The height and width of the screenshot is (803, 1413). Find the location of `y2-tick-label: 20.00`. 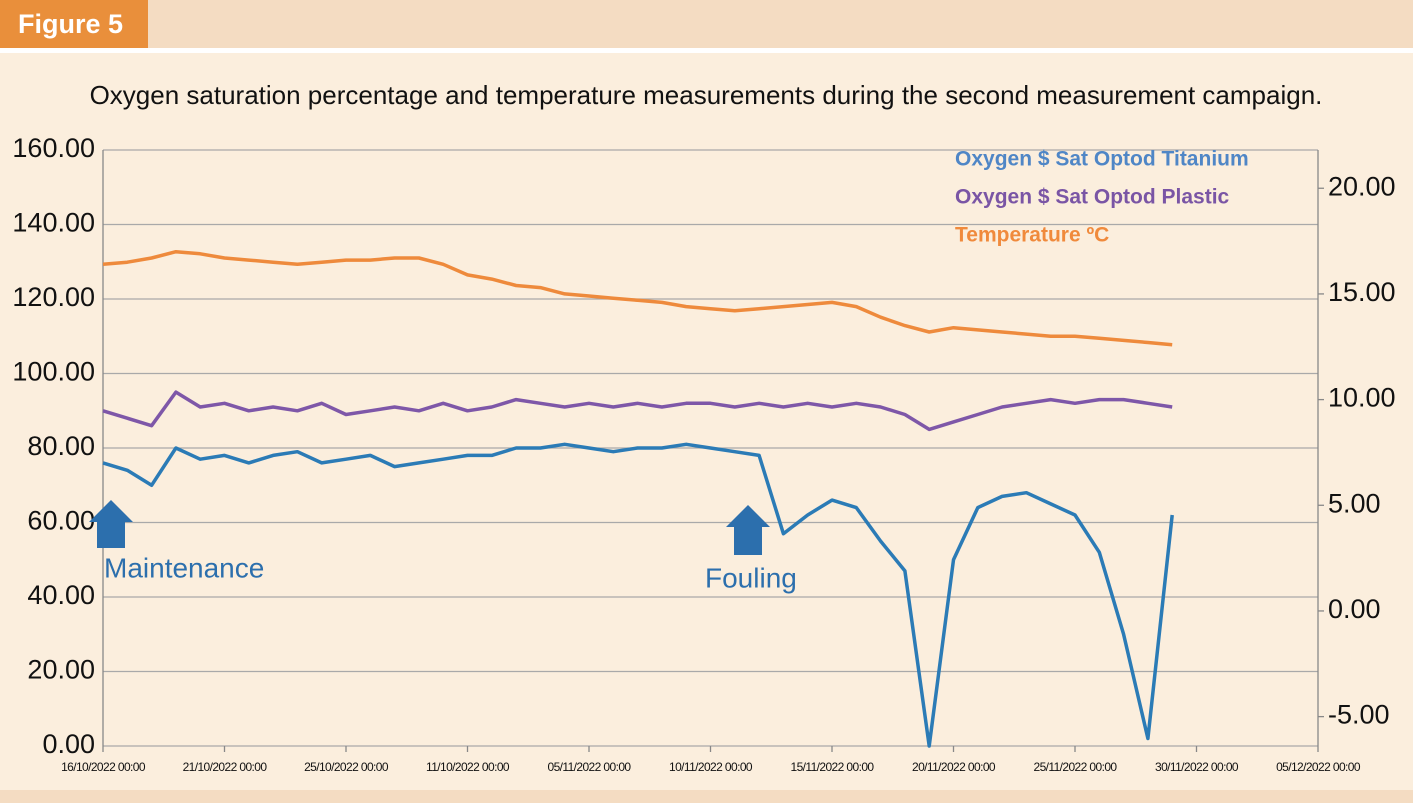

y2-tick-label: 20.00 is located at coordinates (1362, 186).